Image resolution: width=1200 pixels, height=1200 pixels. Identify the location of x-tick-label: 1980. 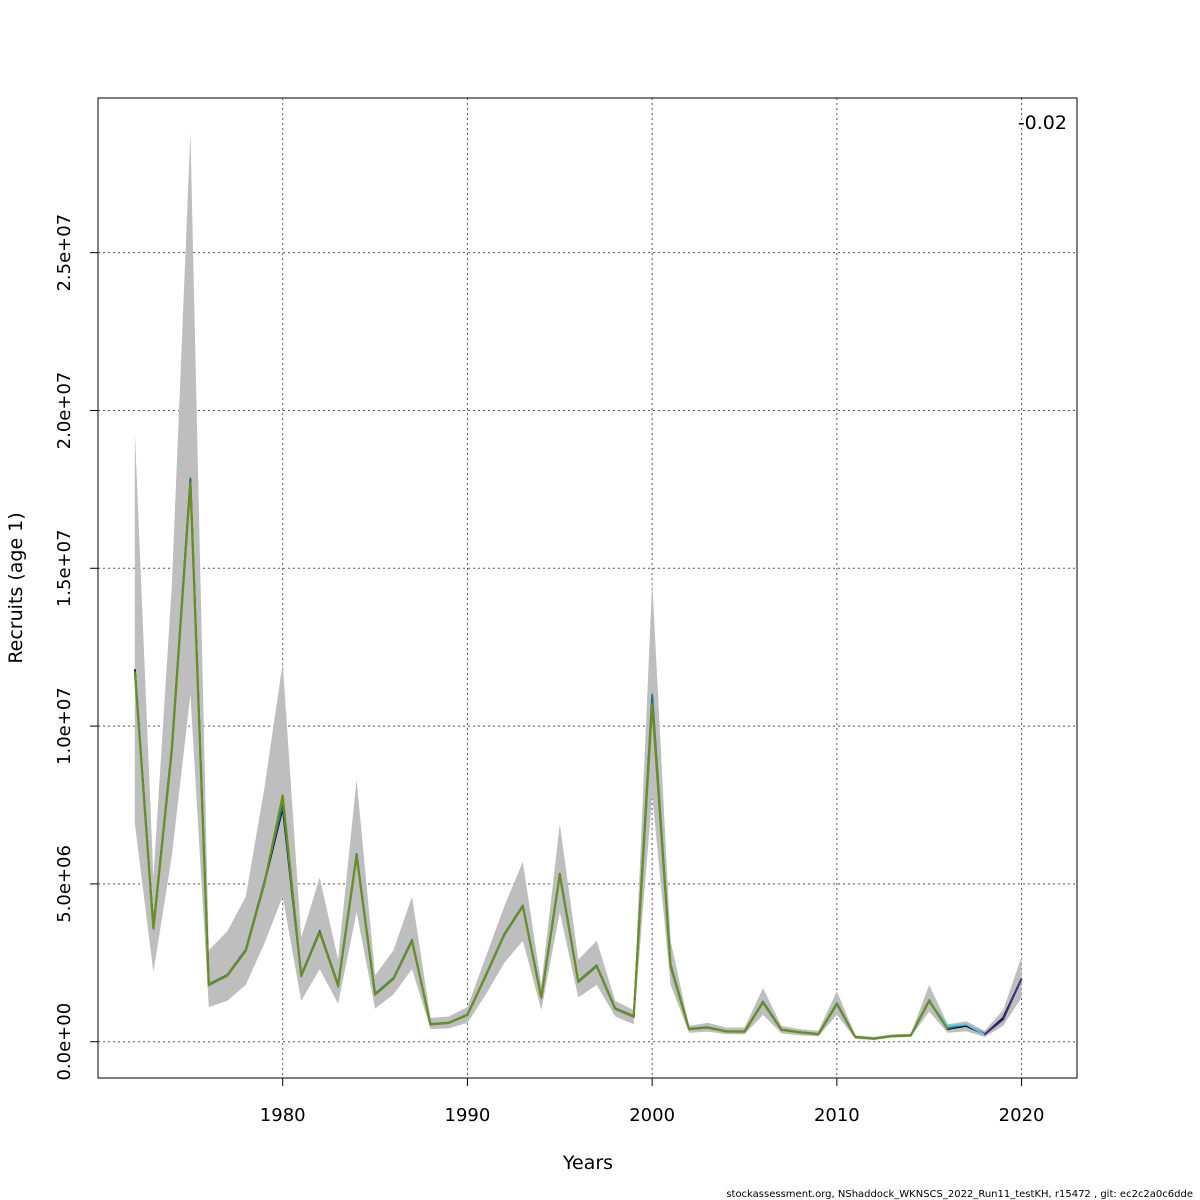
(283, 1115).